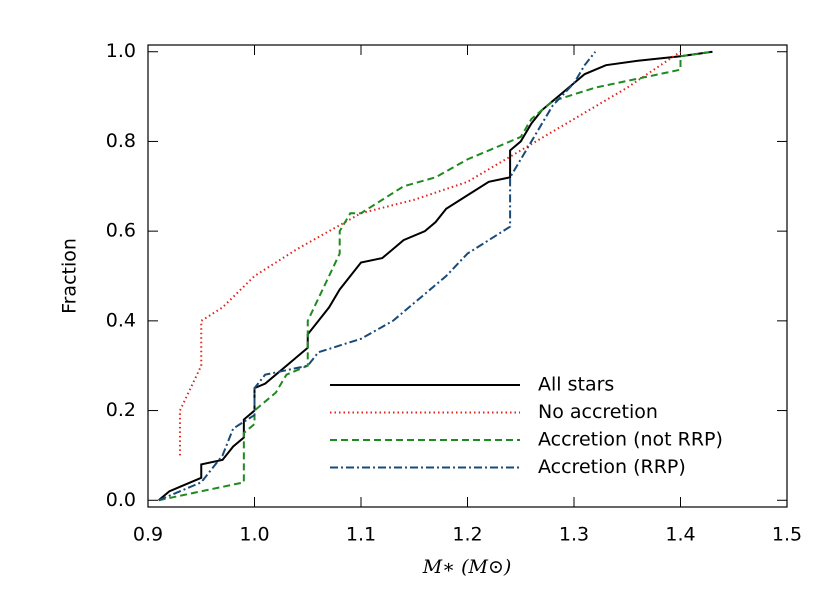  What do you see at coordinates (121, 320) in the screenshot?
I see `y-tick-label: 0.4` at bounding box center [121, 320].